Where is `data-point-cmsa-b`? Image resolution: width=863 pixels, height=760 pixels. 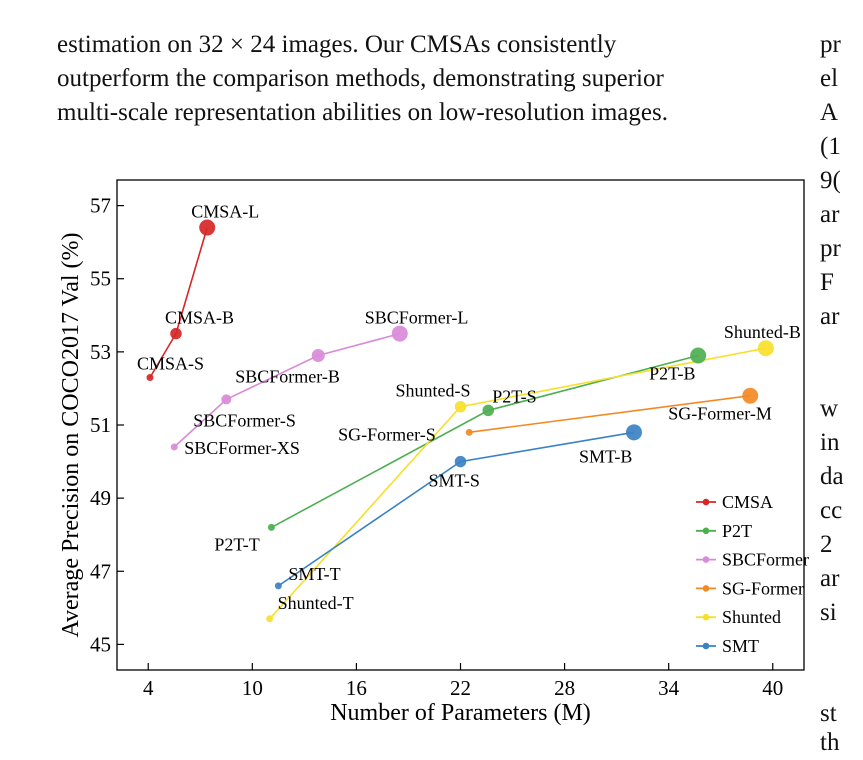 data-point-cmsa-b is located at coordinates (176, 333).